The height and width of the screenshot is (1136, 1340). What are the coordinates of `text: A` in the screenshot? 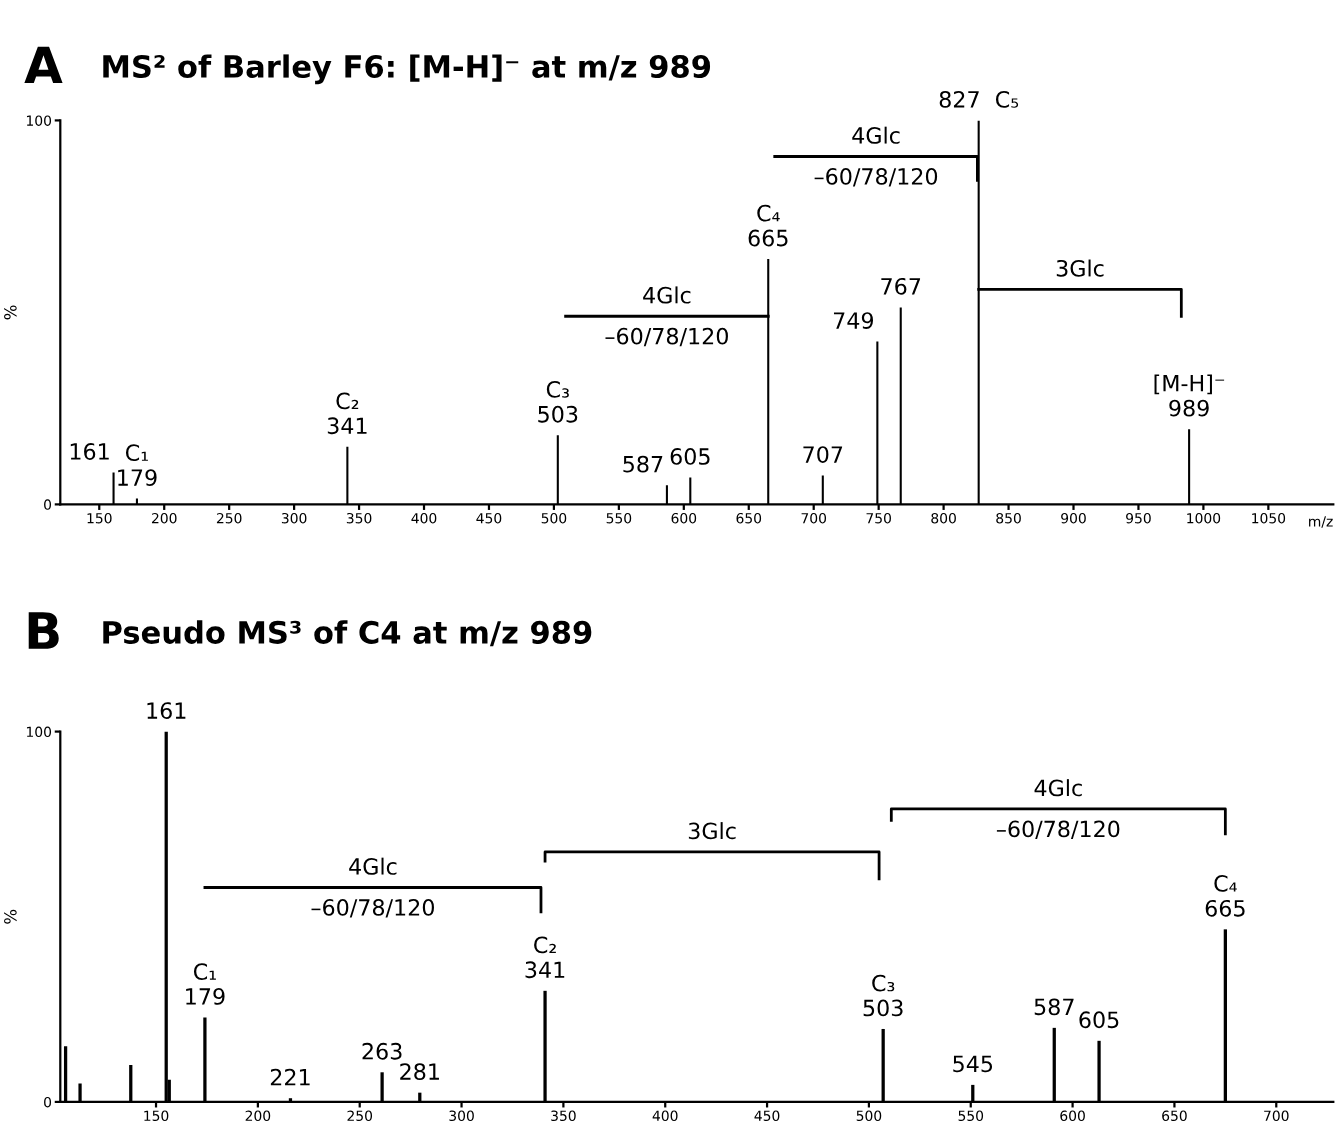 It's located at (43, 65).